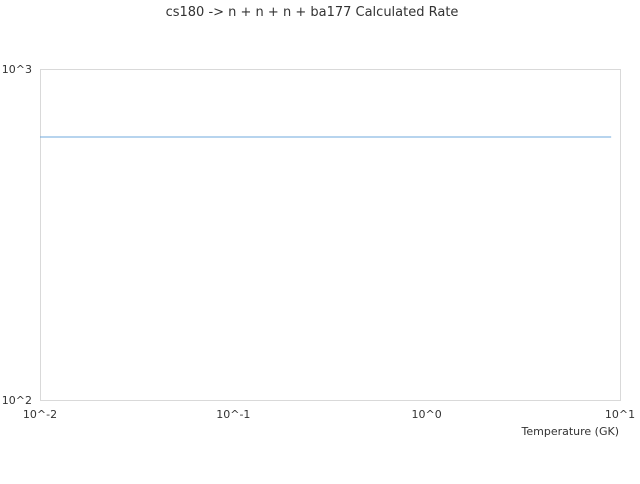  What do you see at coordinates (40, 414) in the screenshot?
I see `x-tick-label: 10^-2` at bounding box center [40, 414].